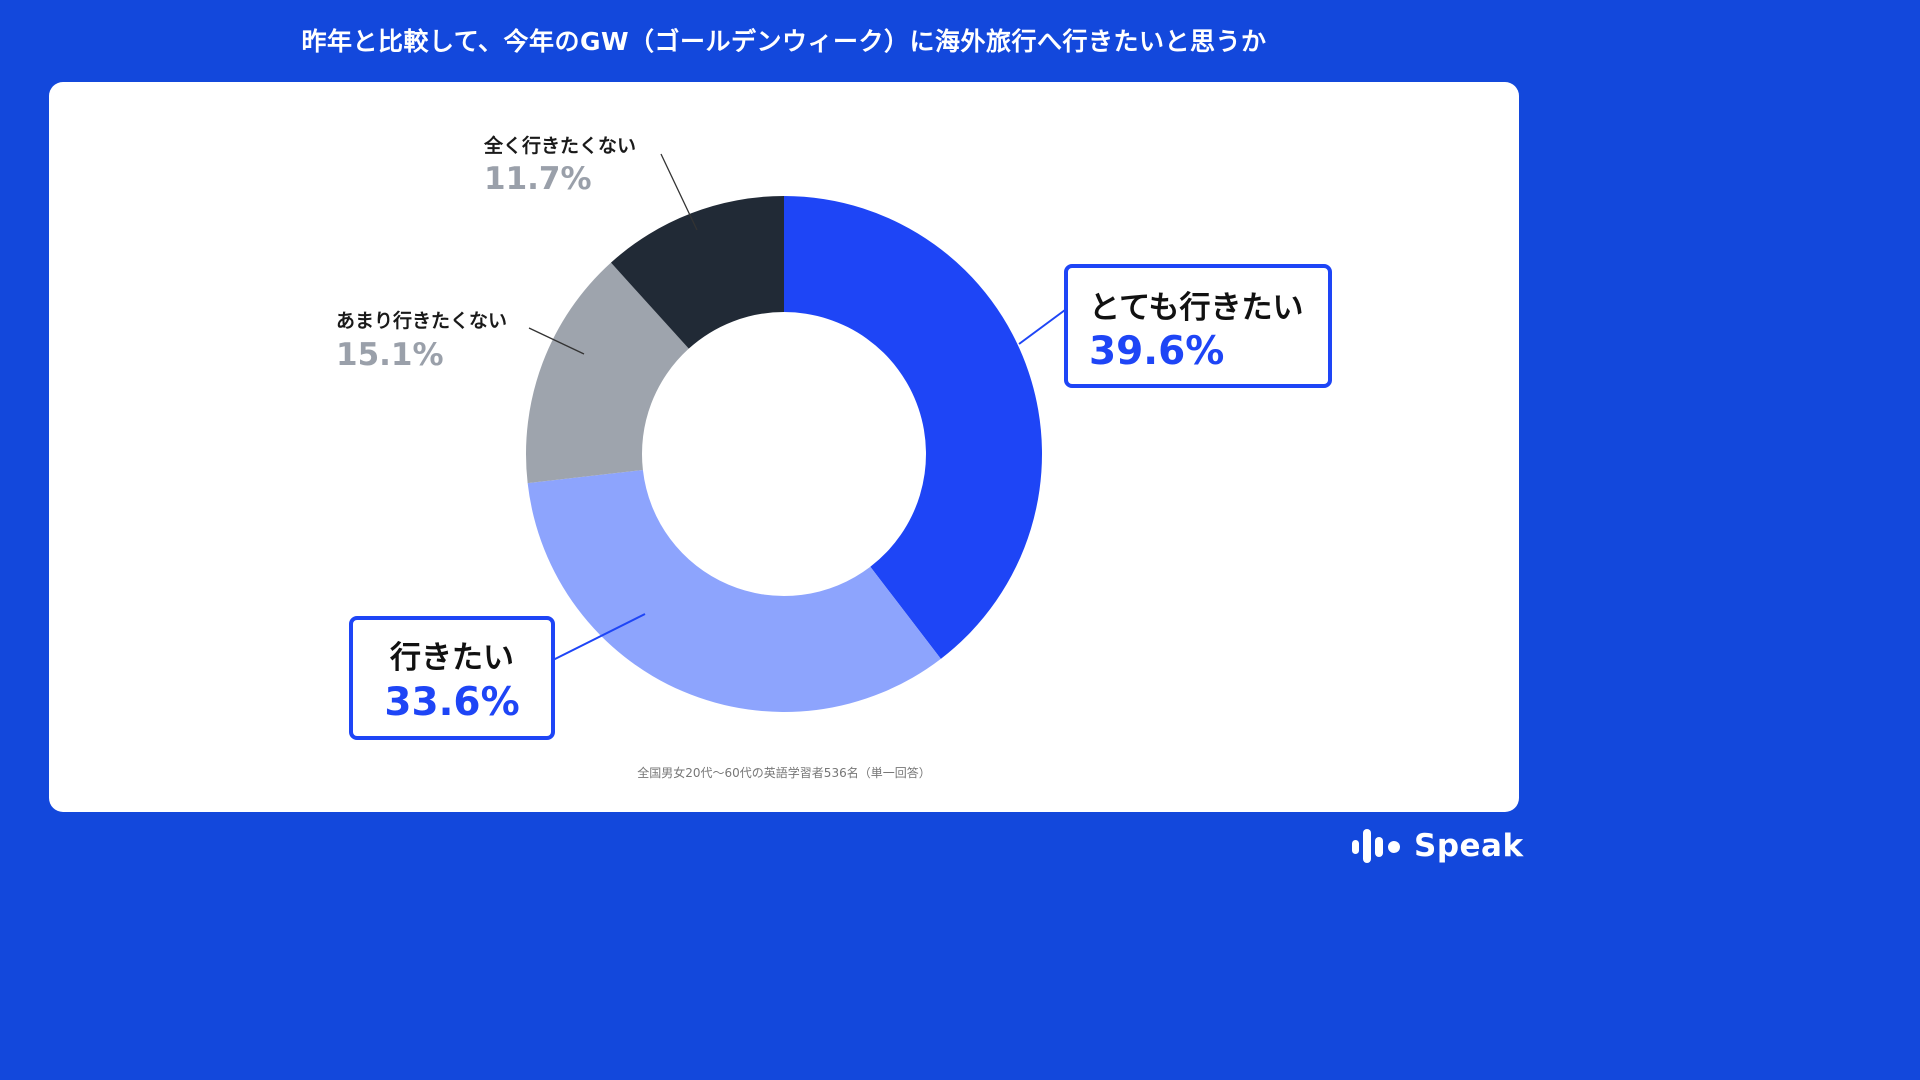 The image size is (1920, 1080). I want to click on slice-label: あまり行きたくない, so click(421, 320).